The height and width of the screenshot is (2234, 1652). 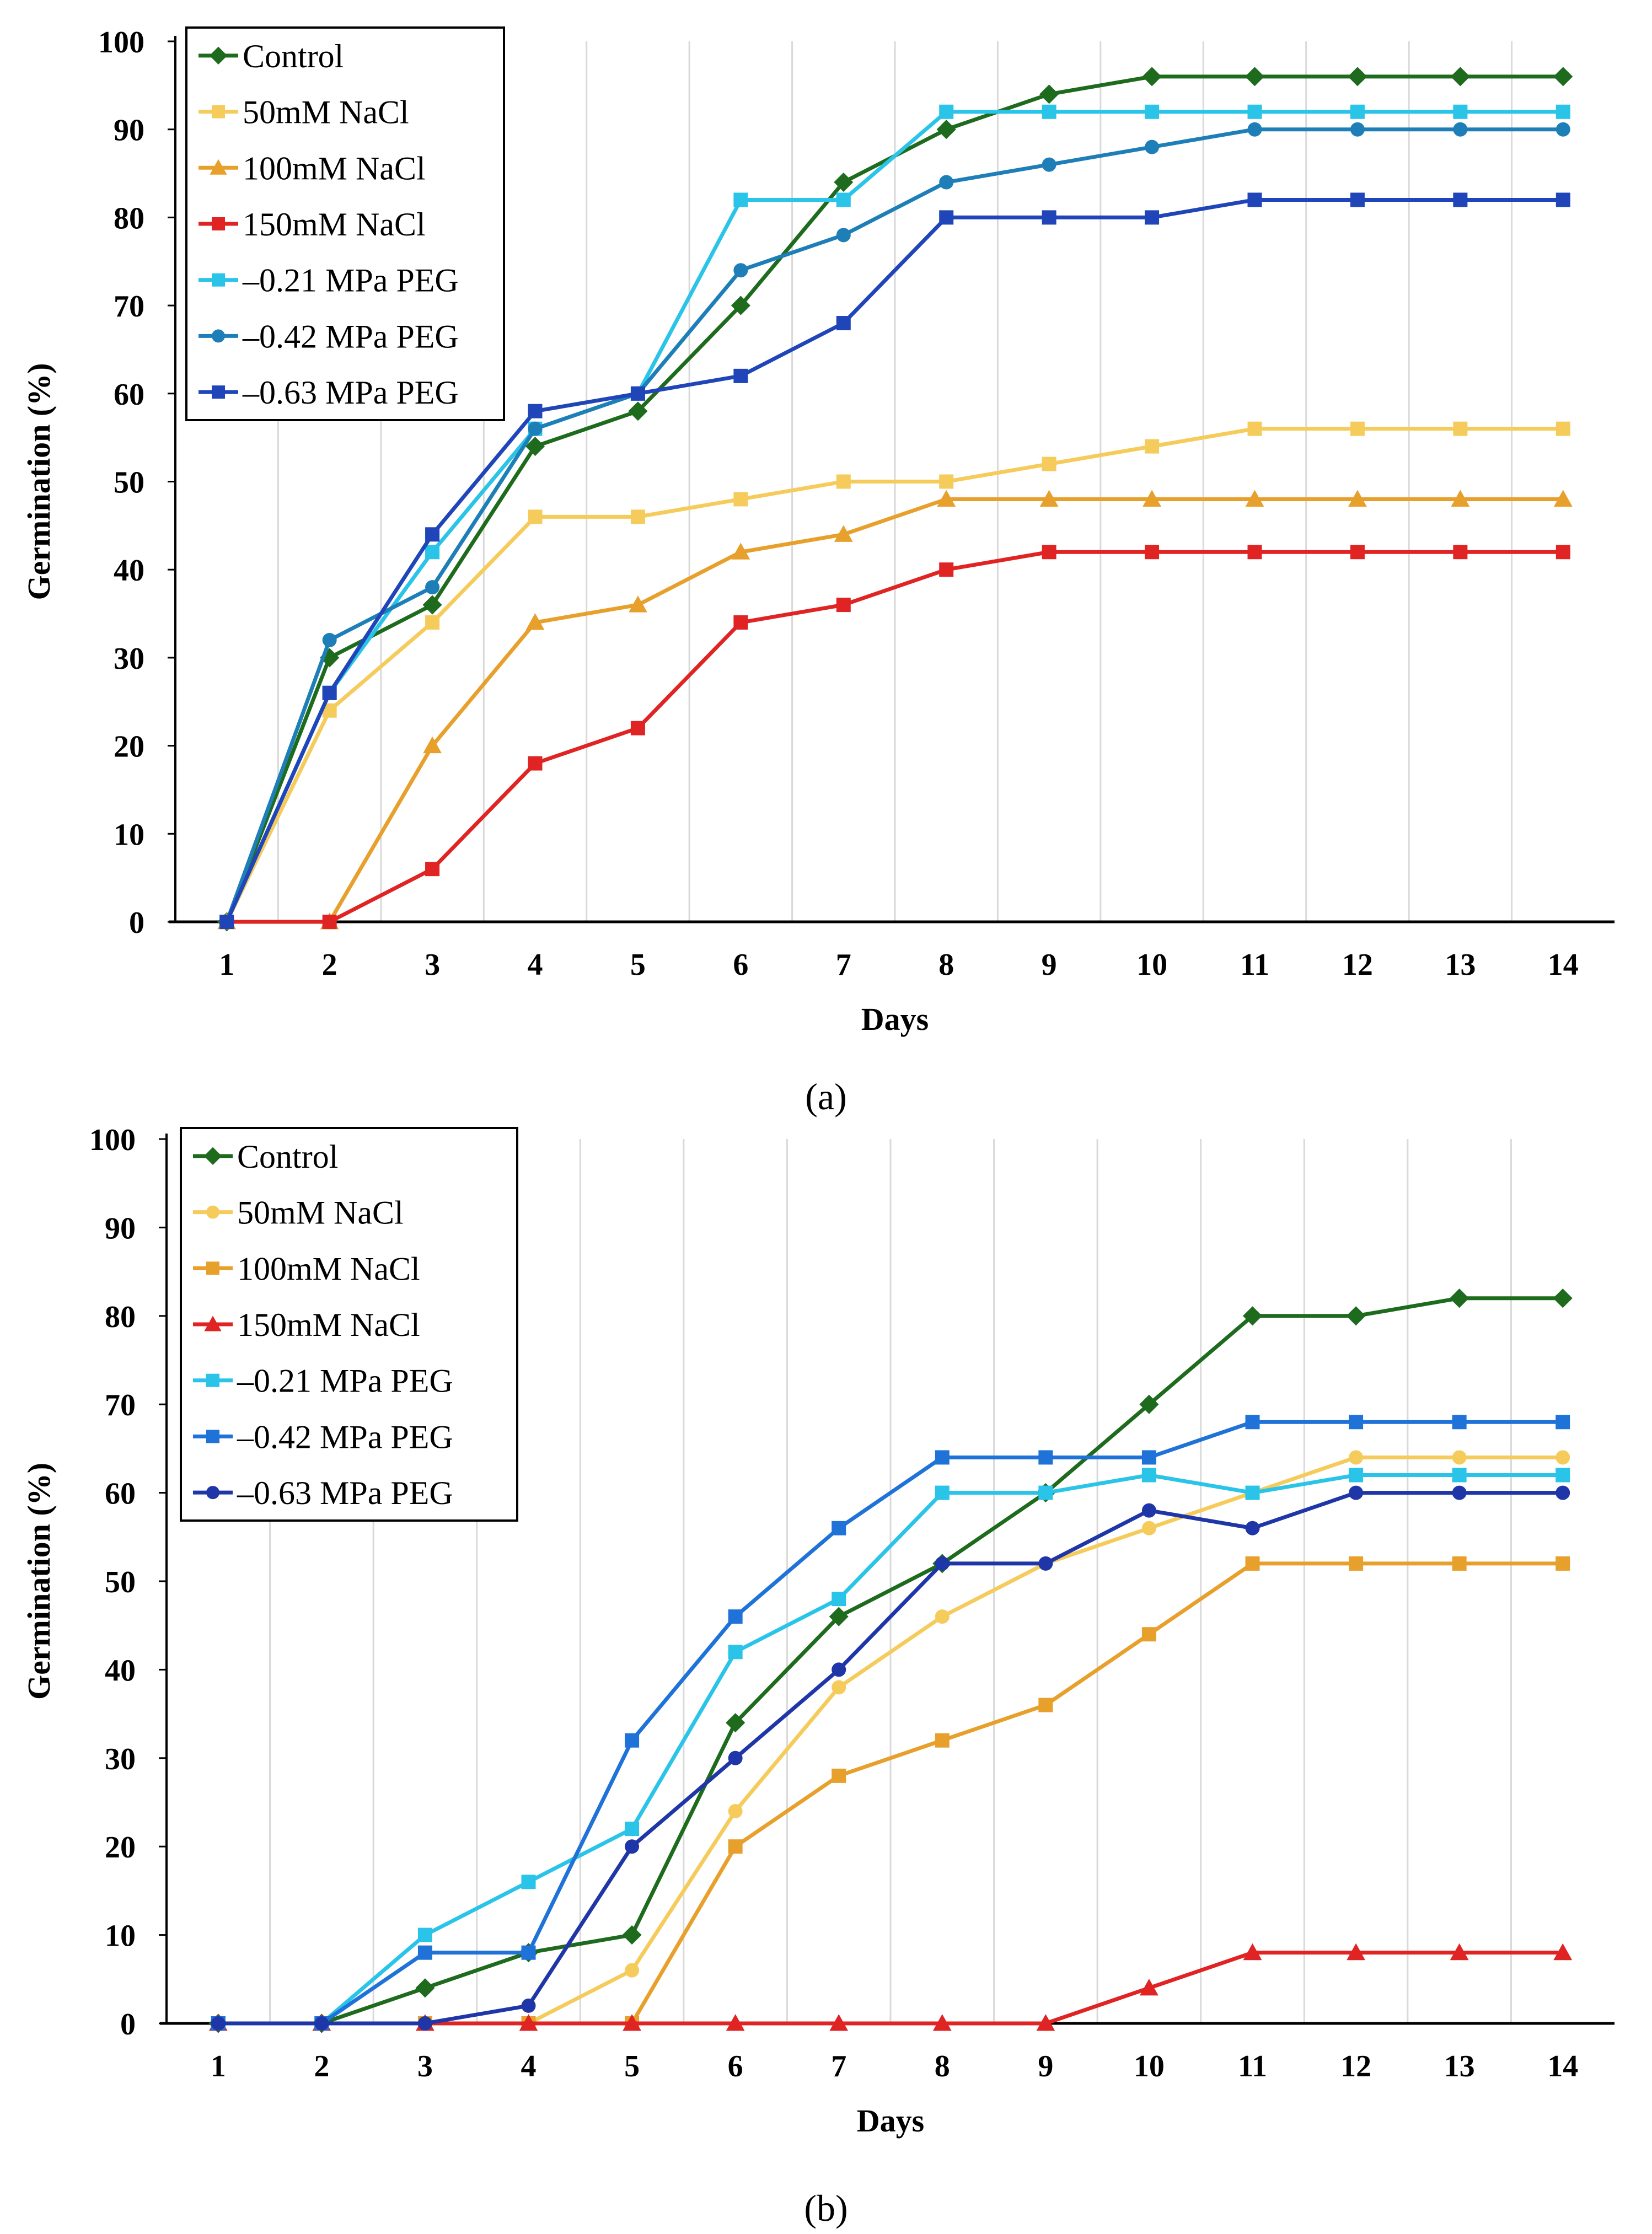 What do you see at coordinates (129, 395) in the screenshot?
I see `y-tick-label: 60` at bounding box center [129, 395].